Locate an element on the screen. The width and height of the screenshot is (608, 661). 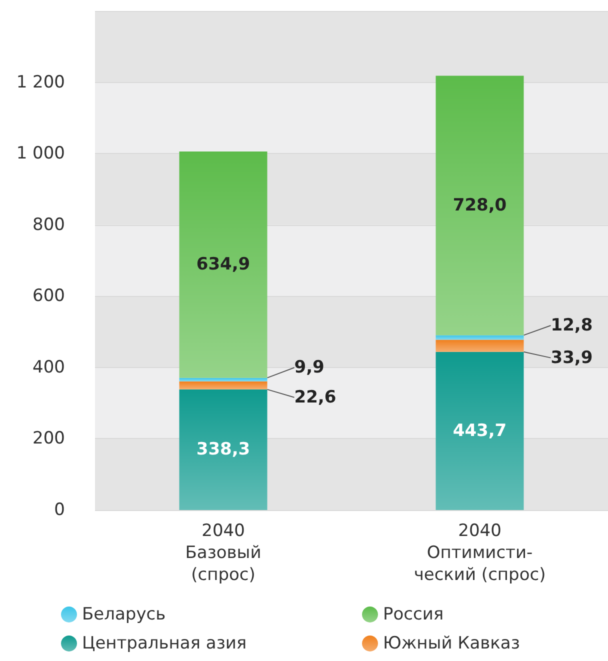
data-label: 338,3 is located at coordinates (223, 450).